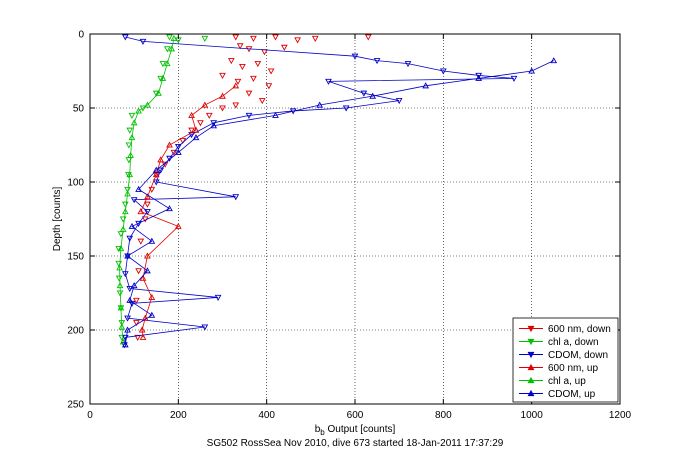 This screenshot has height=454, width=681. Describe the element at coordinates (572, 394) in the screenshot. I see `legend-entry: CDOM, up` at that location.